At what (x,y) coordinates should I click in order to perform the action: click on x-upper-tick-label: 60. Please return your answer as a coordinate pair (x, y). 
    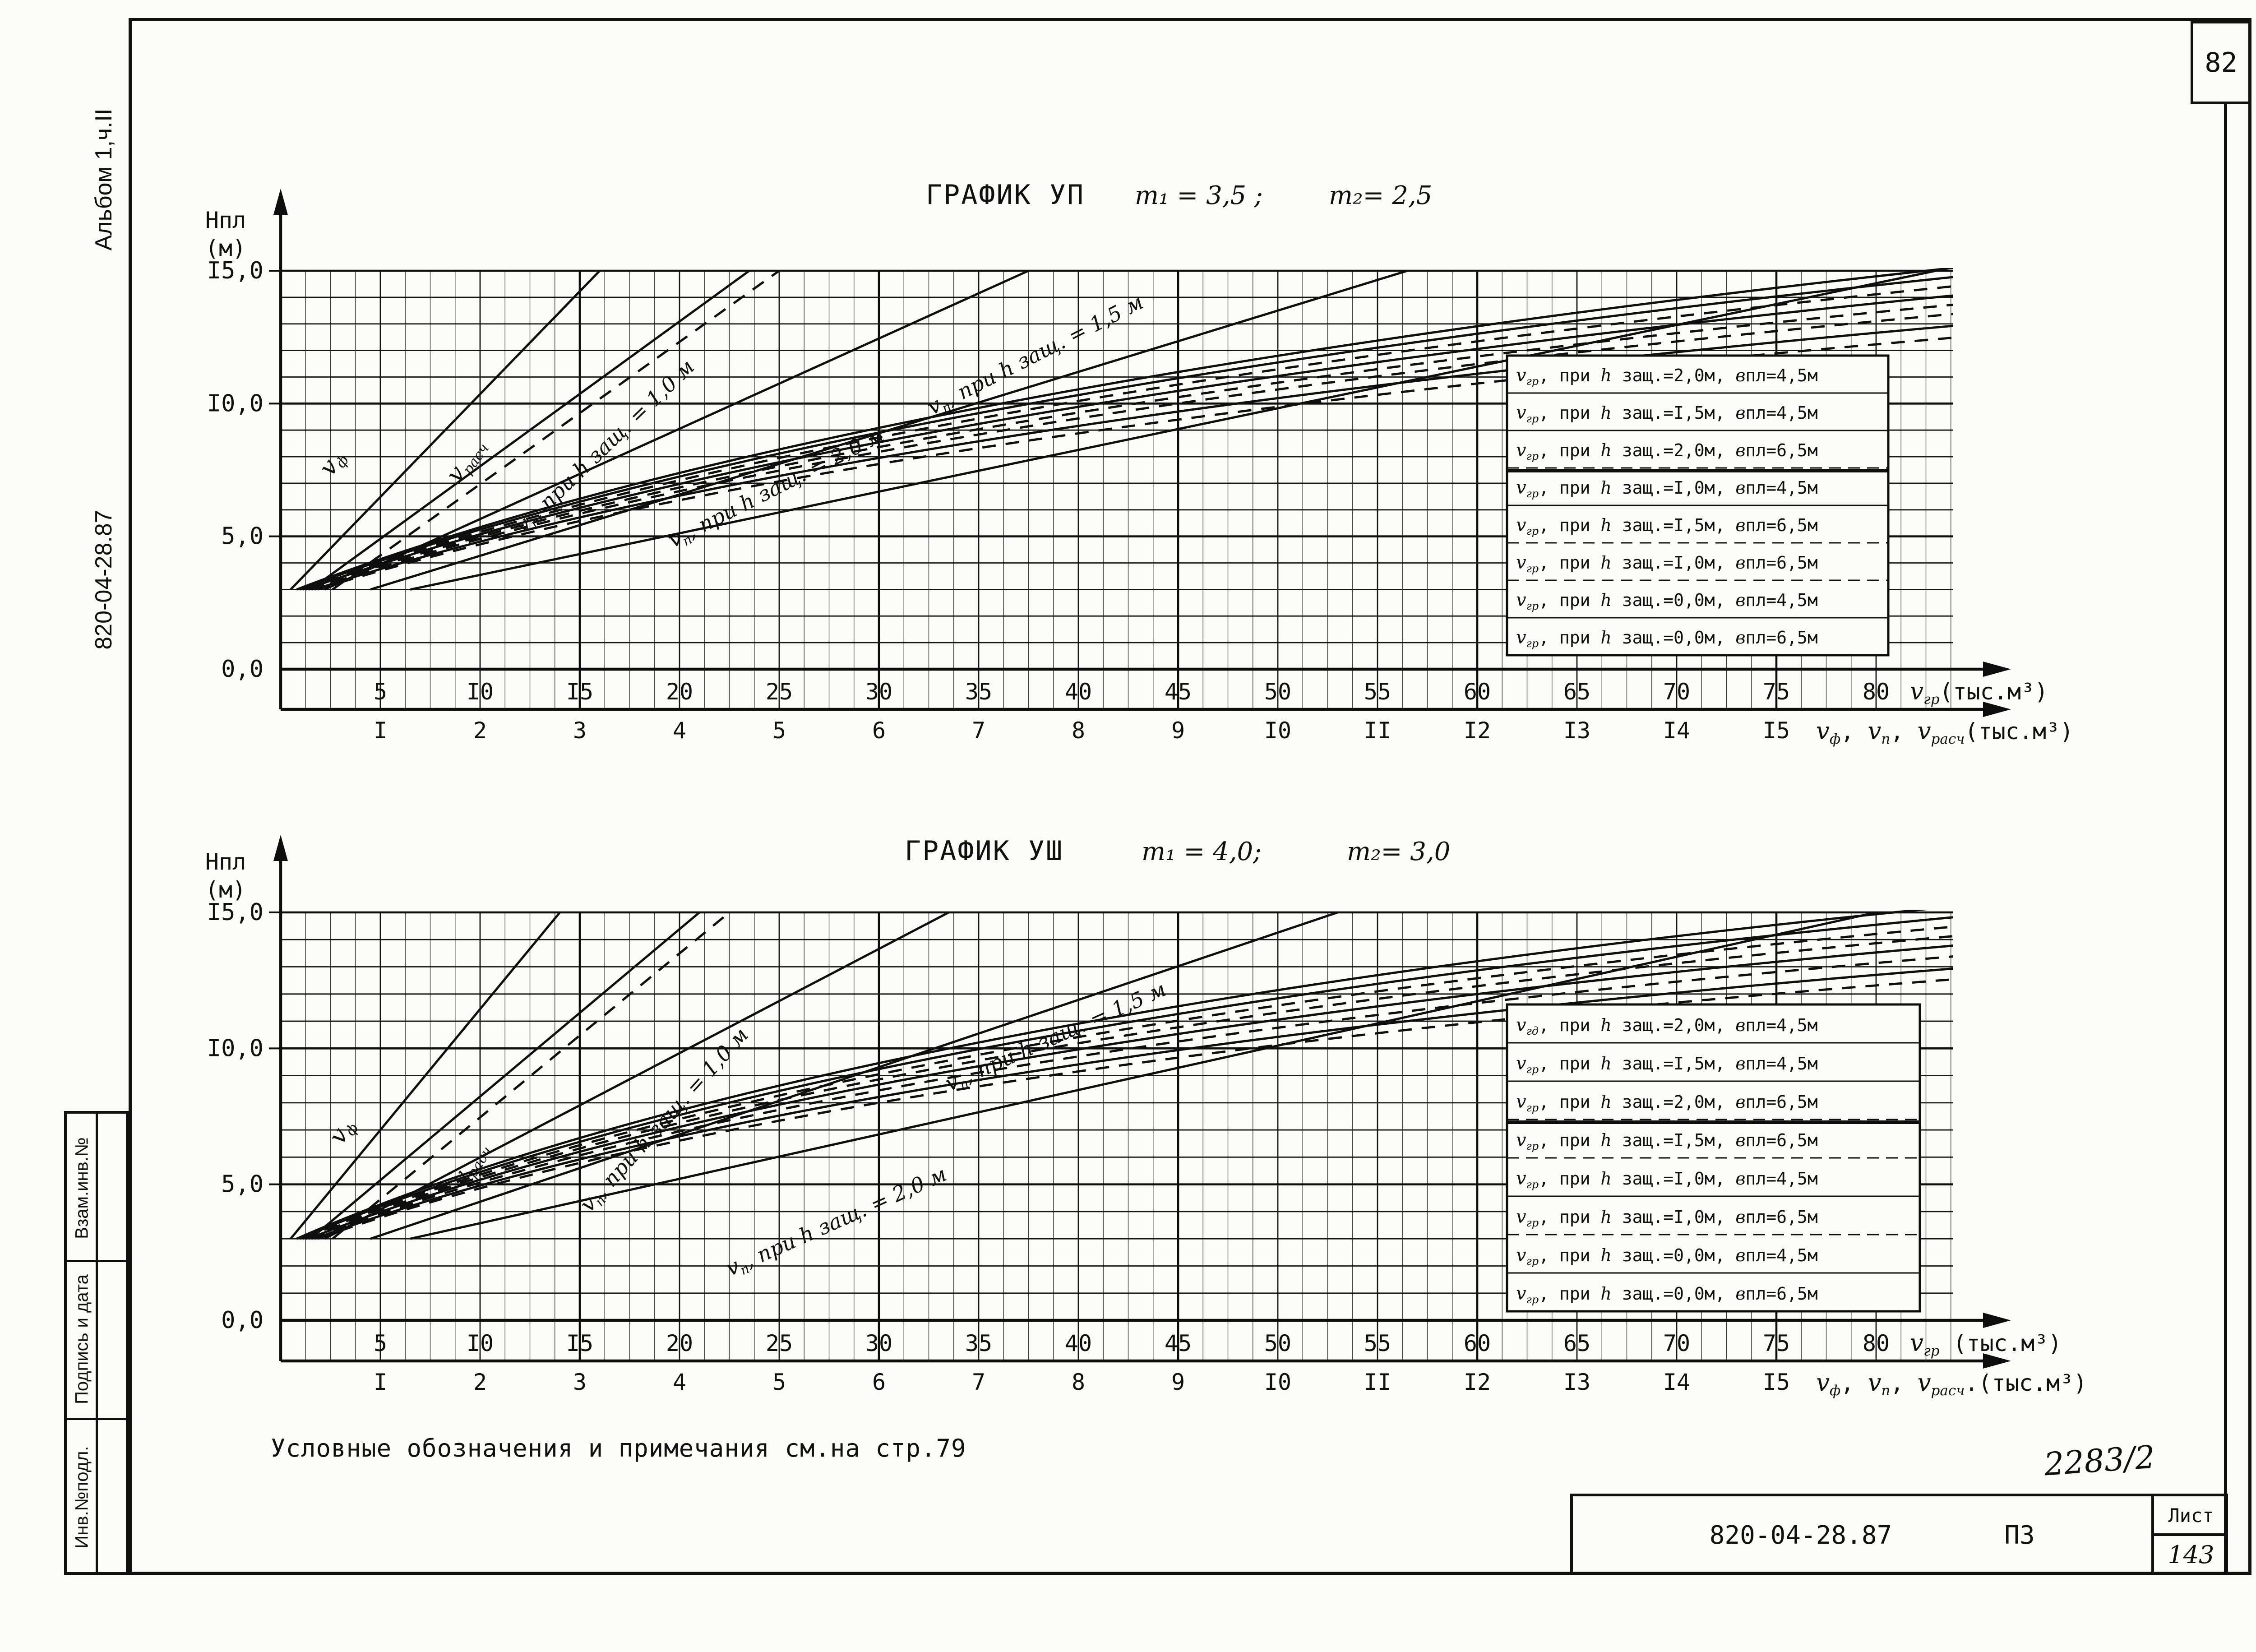
    Looking at the image, I should click on (1477, 1343).